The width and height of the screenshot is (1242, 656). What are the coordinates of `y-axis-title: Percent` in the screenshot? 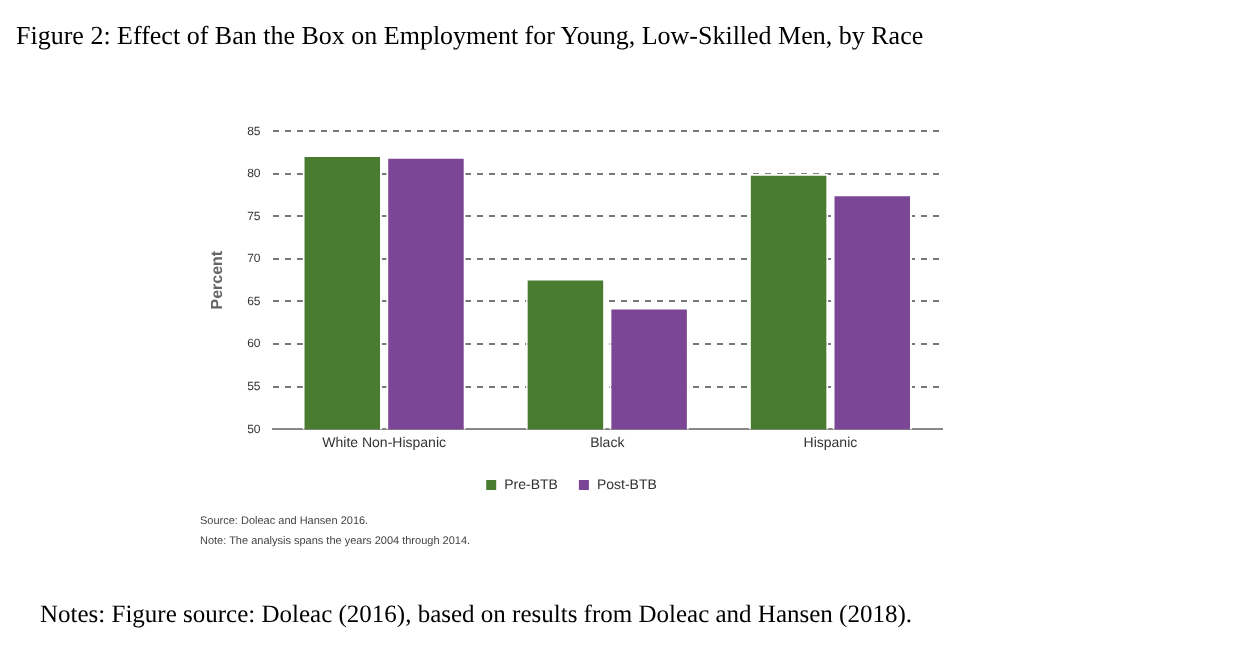 It's located at (217, 280).